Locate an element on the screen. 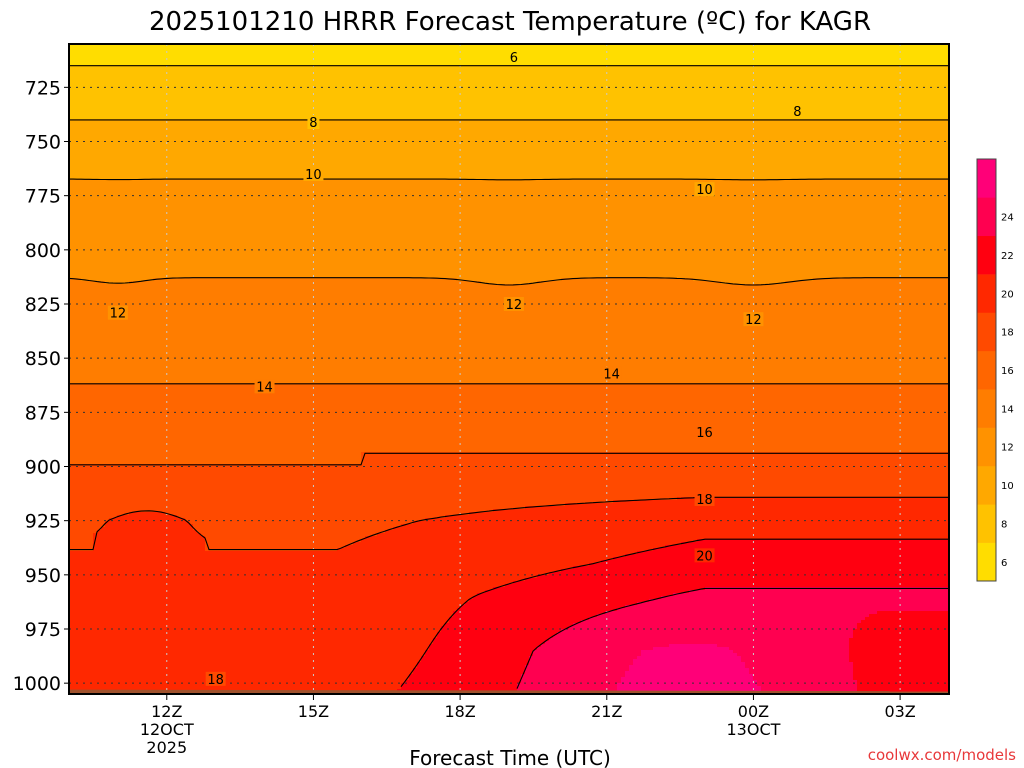  colorbar-swatch is located at coordinates (986, 255).